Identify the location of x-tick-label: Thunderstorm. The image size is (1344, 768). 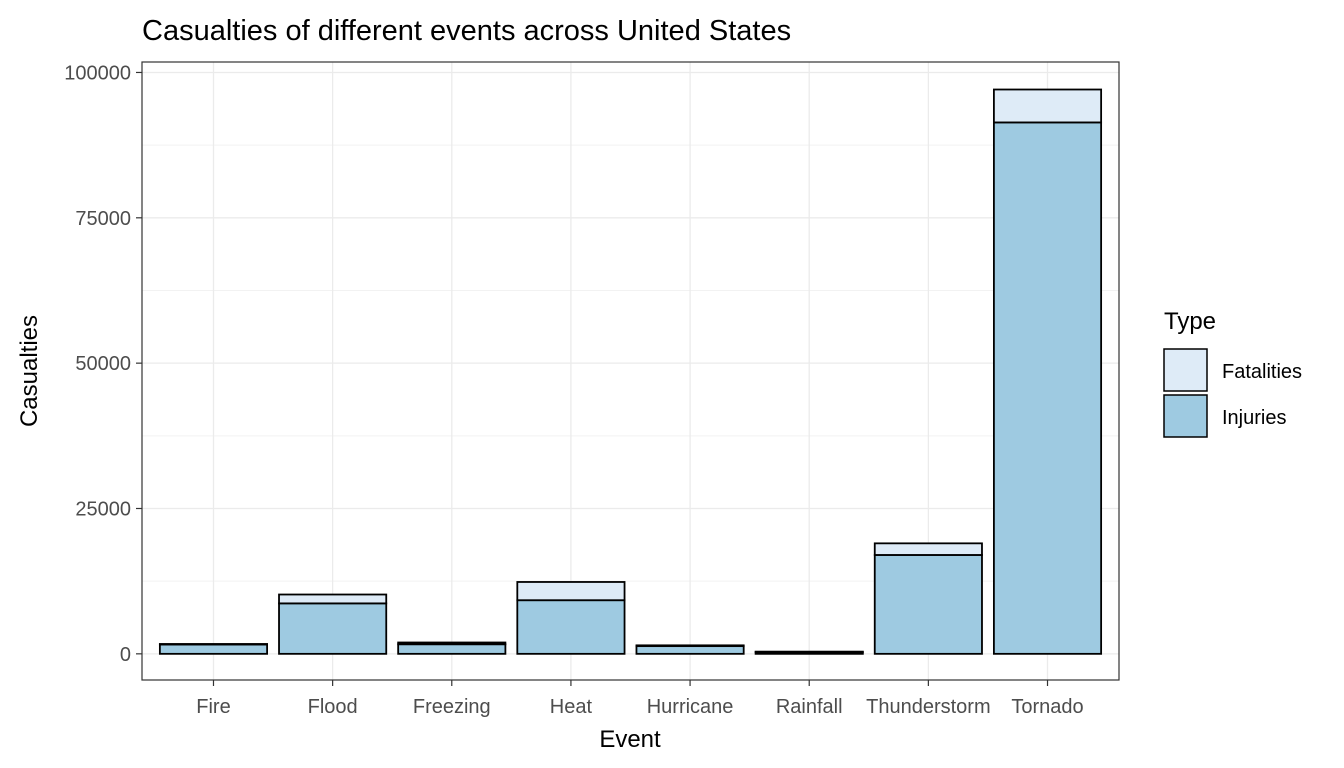
(928, 707).